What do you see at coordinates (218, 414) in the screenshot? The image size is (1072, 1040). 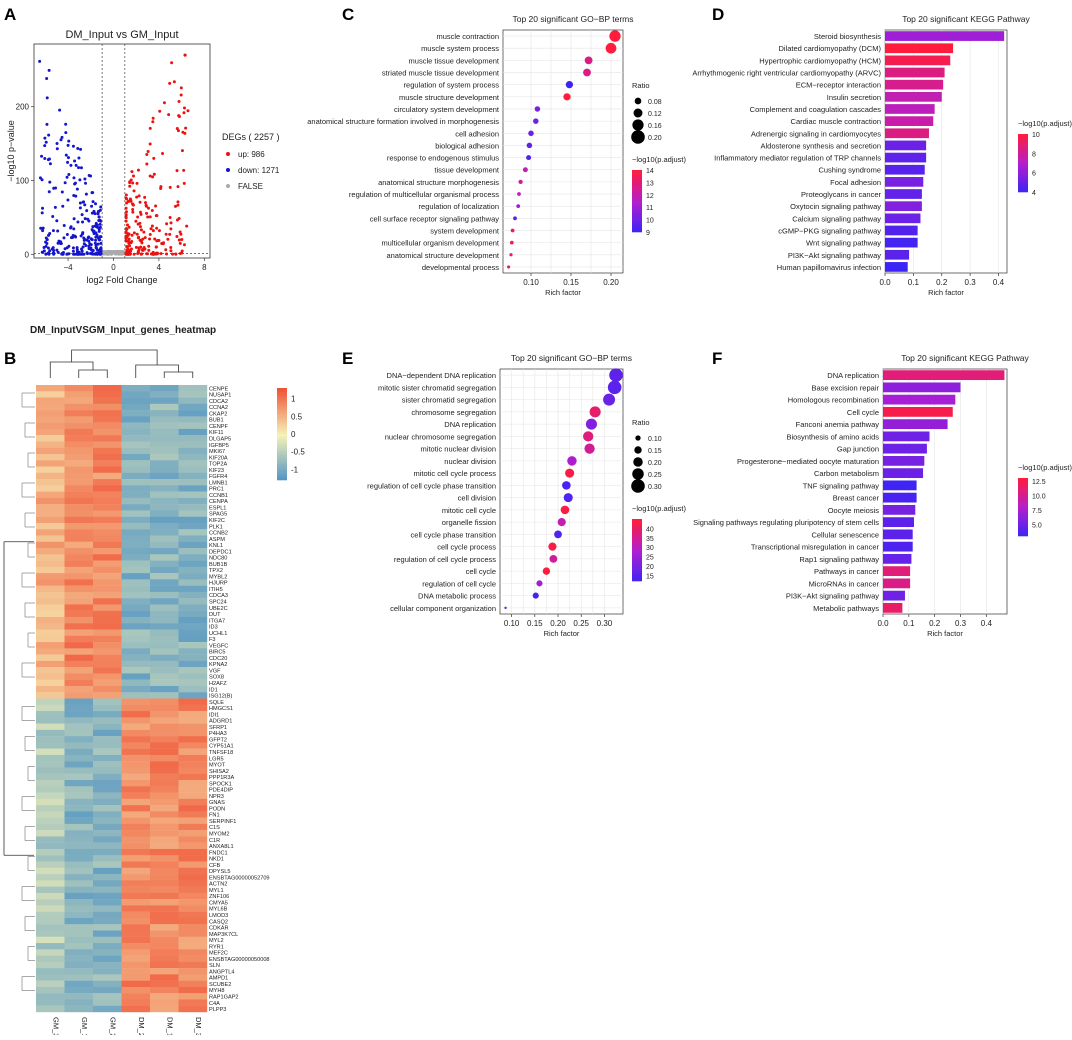 I see `gene-label: CKAP2` at bounding box center [218, 414].